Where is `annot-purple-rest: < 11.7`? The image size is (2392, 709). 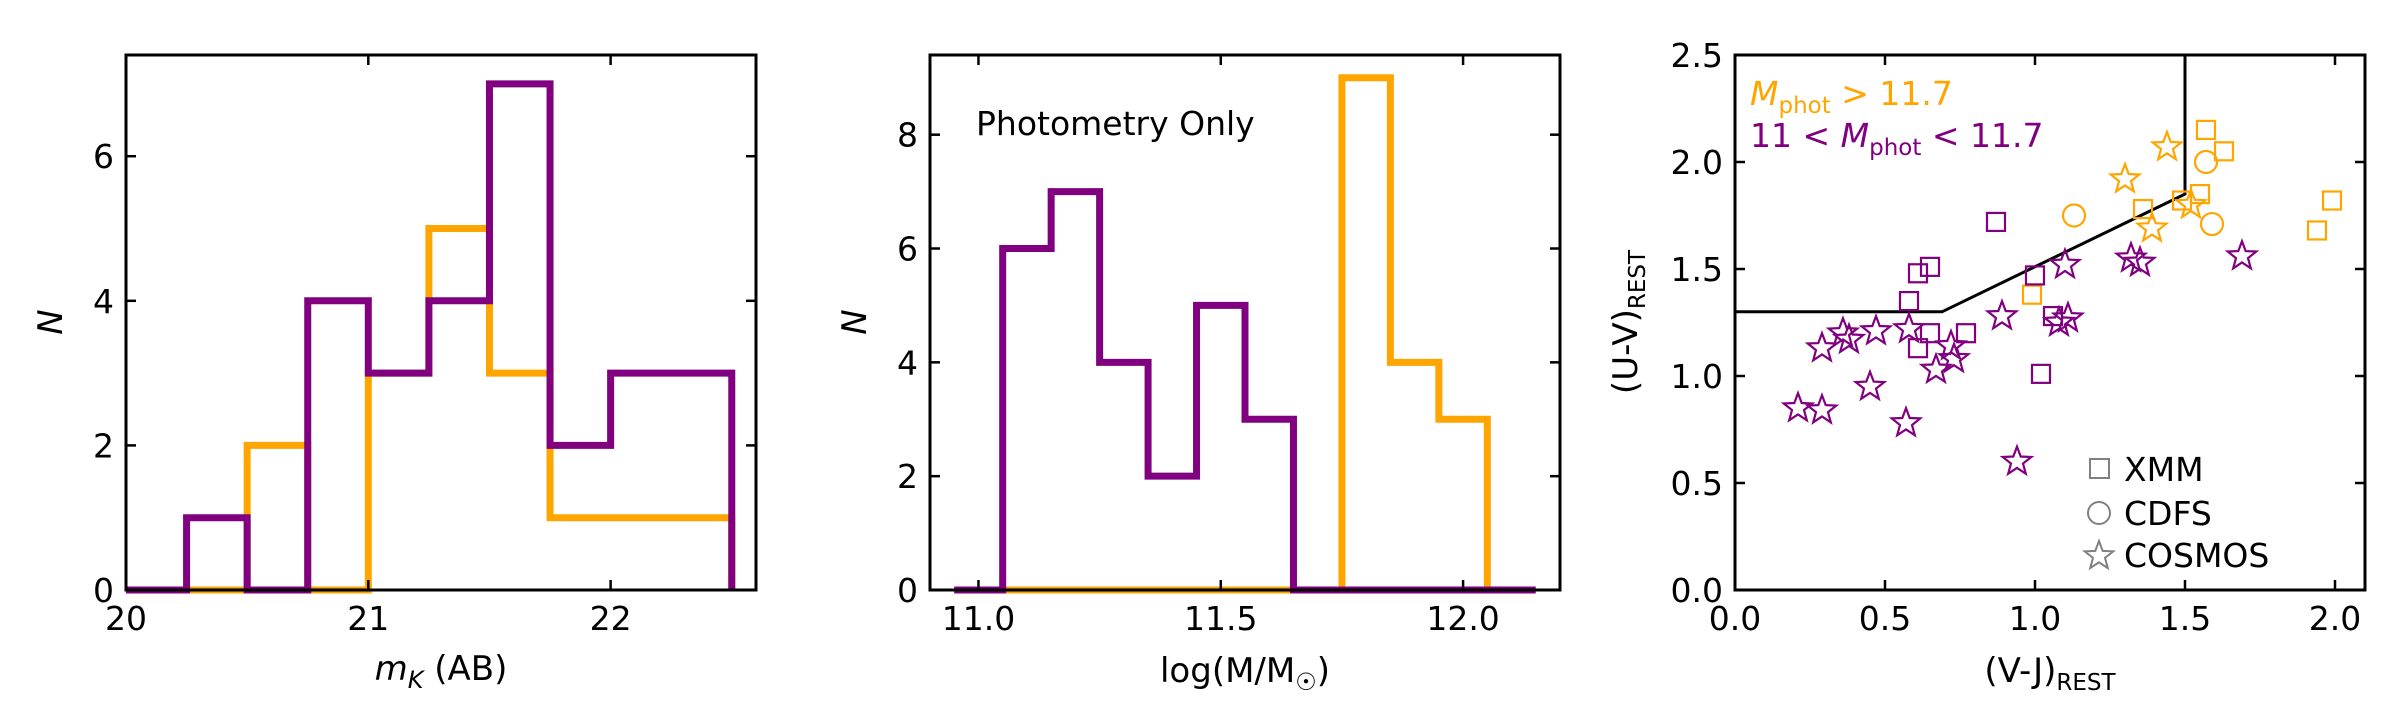
annot-purple-rest: < 11.7 is located at coordinates (1982, 135).